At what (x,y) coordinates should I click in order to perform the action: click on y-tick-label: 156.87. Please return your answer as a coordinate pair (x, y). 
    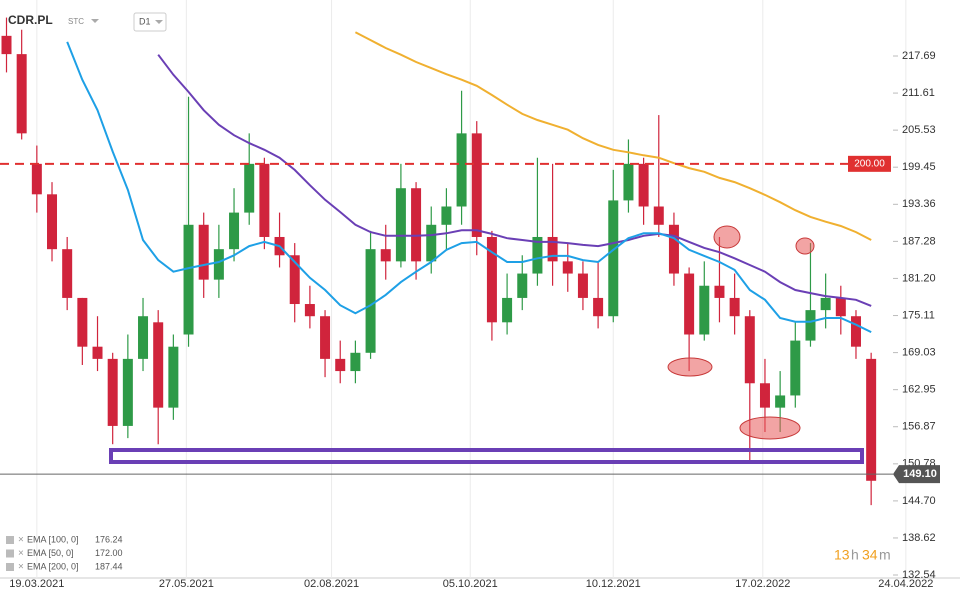
    Looking at the image, I should click on (919, 427).